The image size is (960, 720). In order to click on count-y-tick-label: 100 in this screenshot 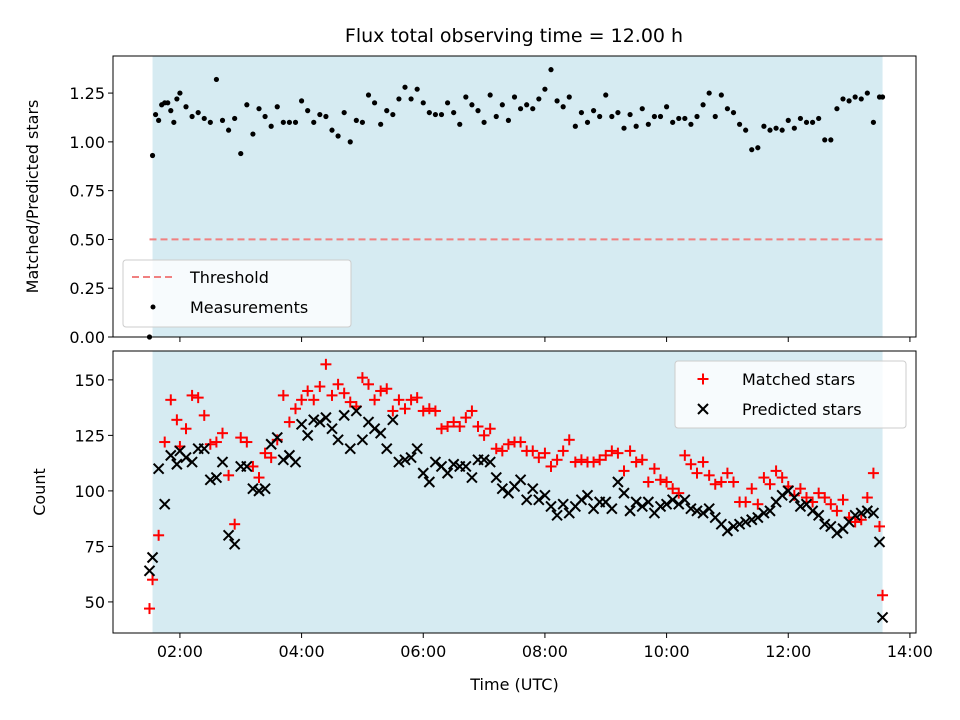, I will do `click(89, 491)`.